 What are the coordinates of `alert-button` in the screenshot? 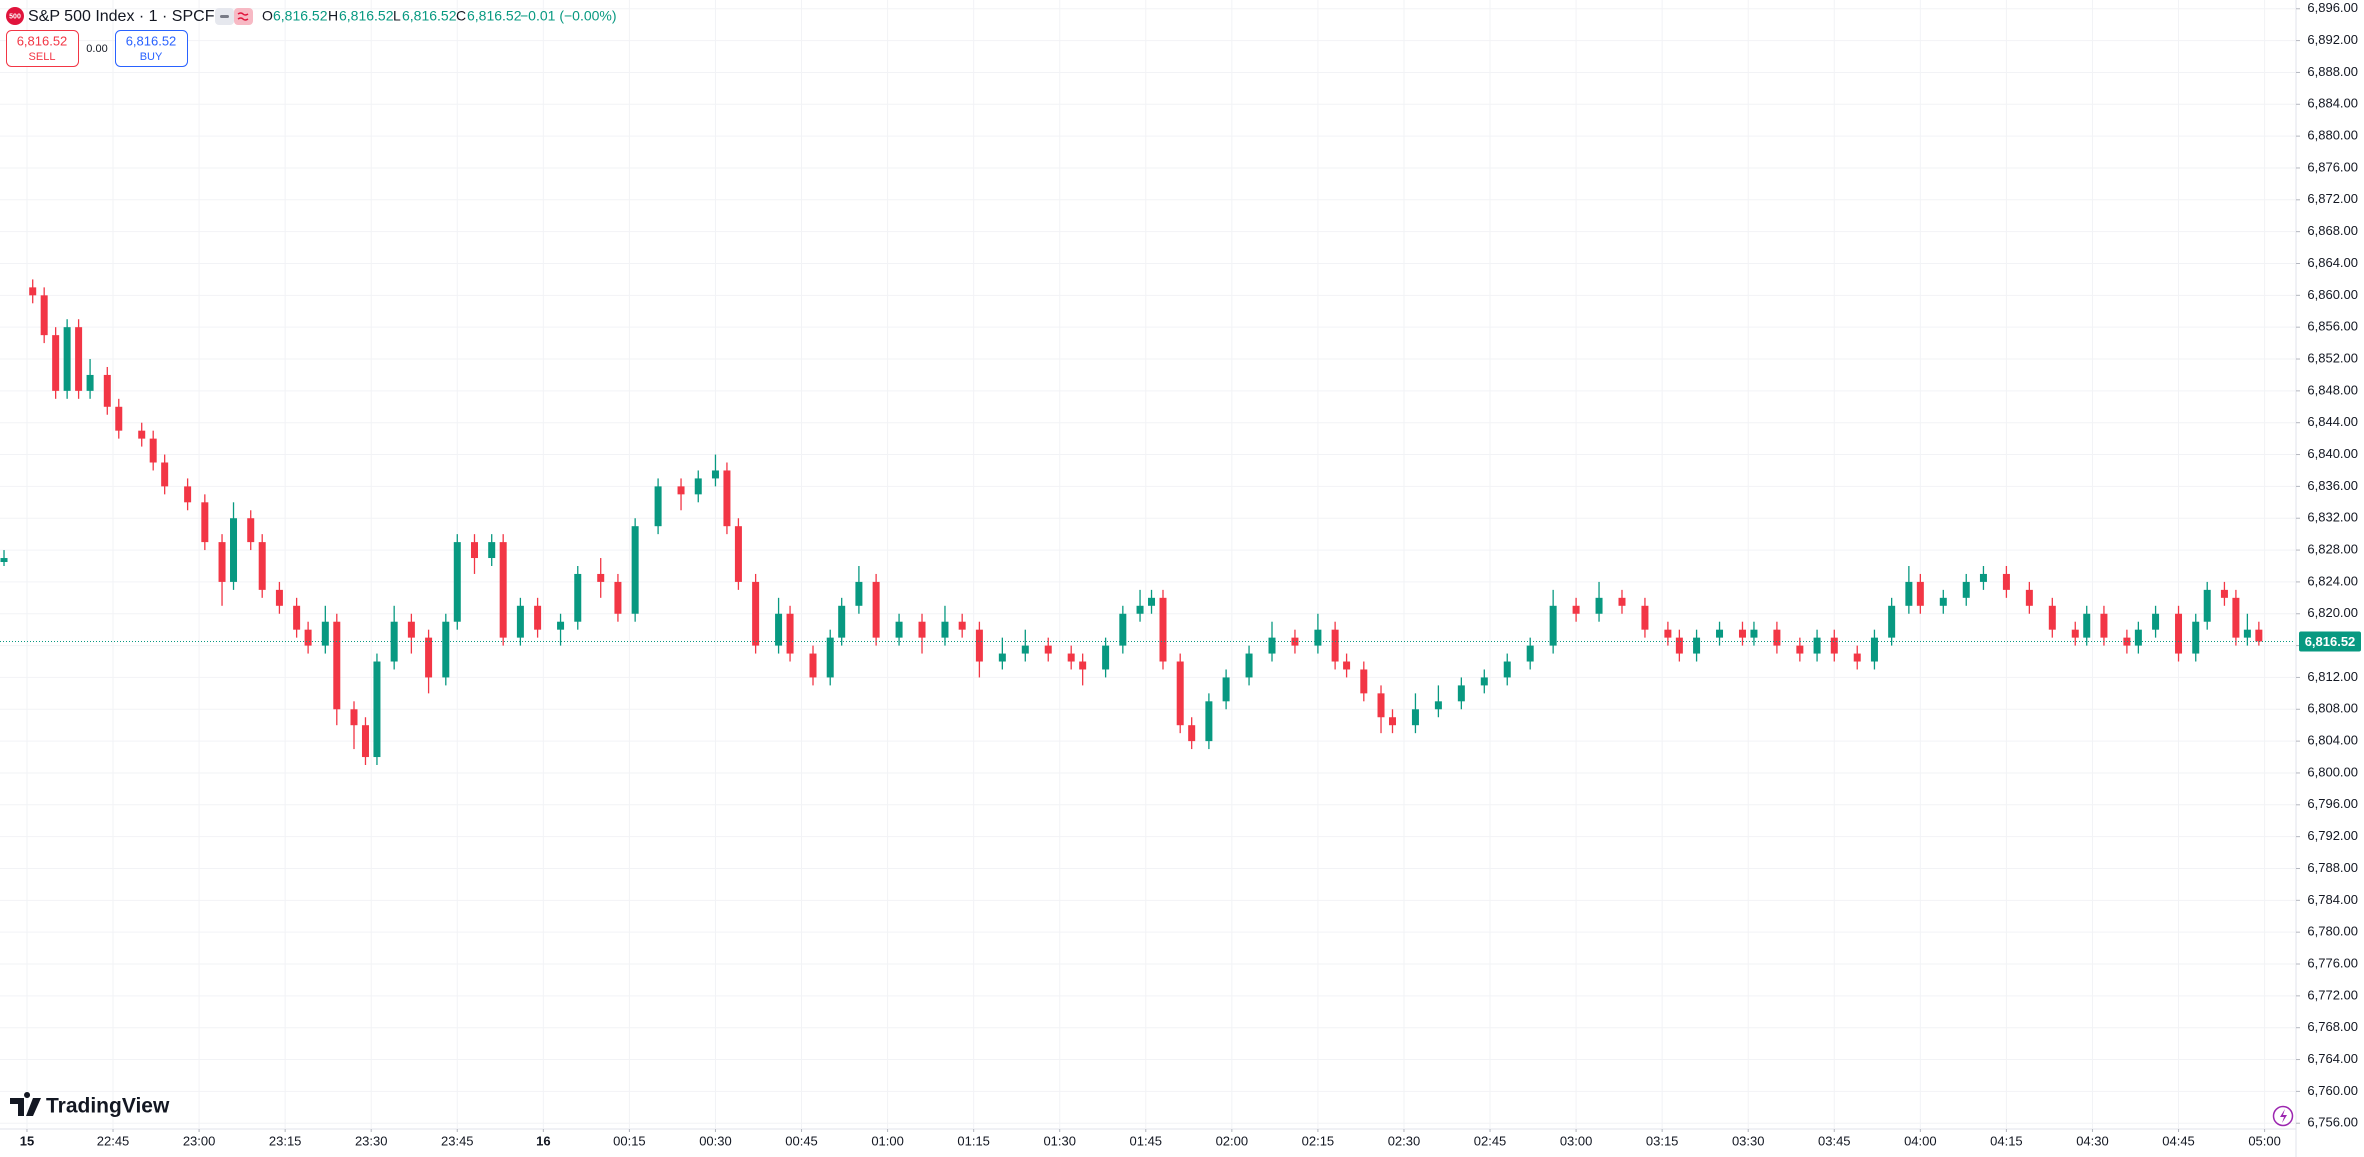 It's located at (243, 16).